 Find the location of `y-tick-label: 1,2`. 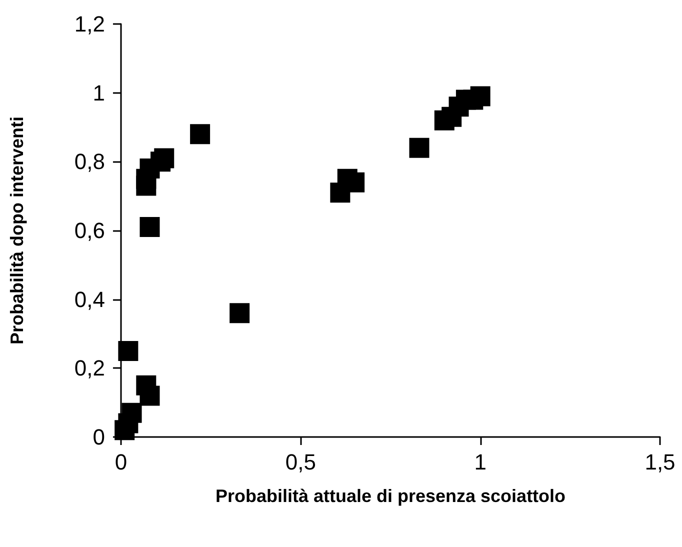

y-tick-label: 1,2 is located at coordinates (89, 24).